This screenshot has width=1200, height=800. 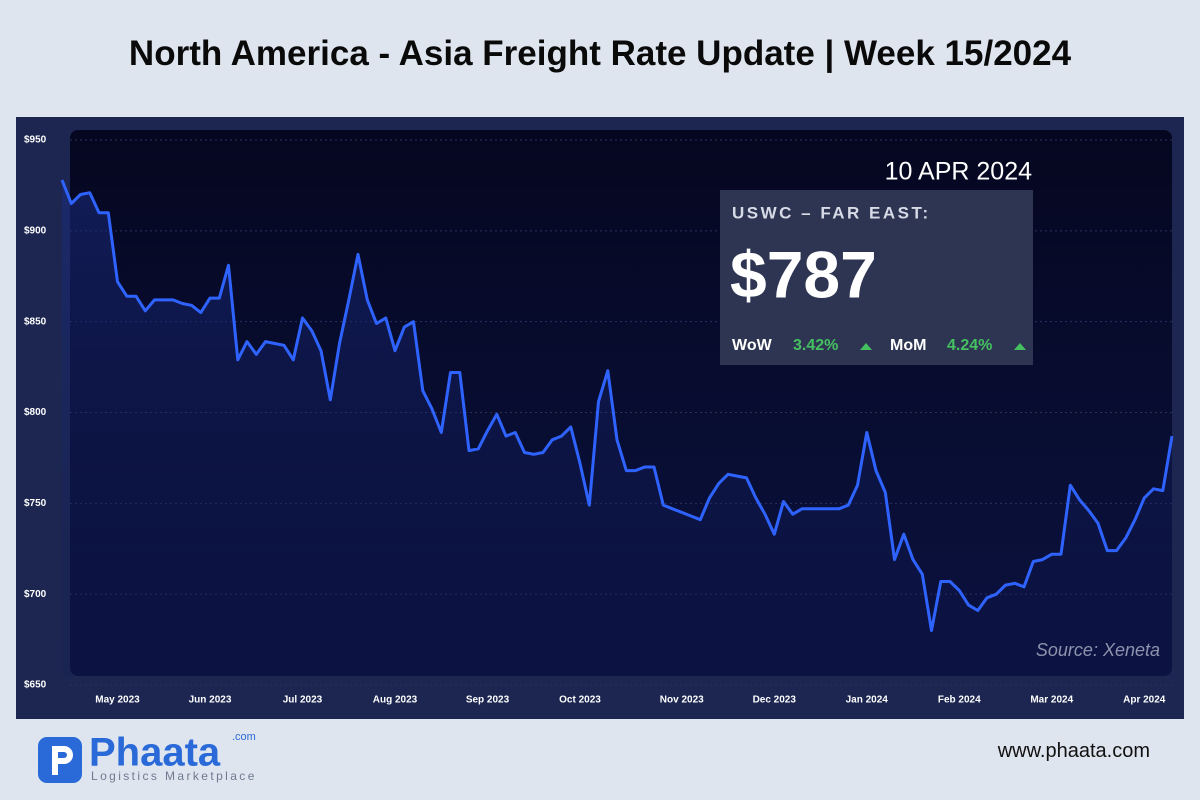 I want to click on x-tick-label: Apr 2024, so click(x=1144, y=700).